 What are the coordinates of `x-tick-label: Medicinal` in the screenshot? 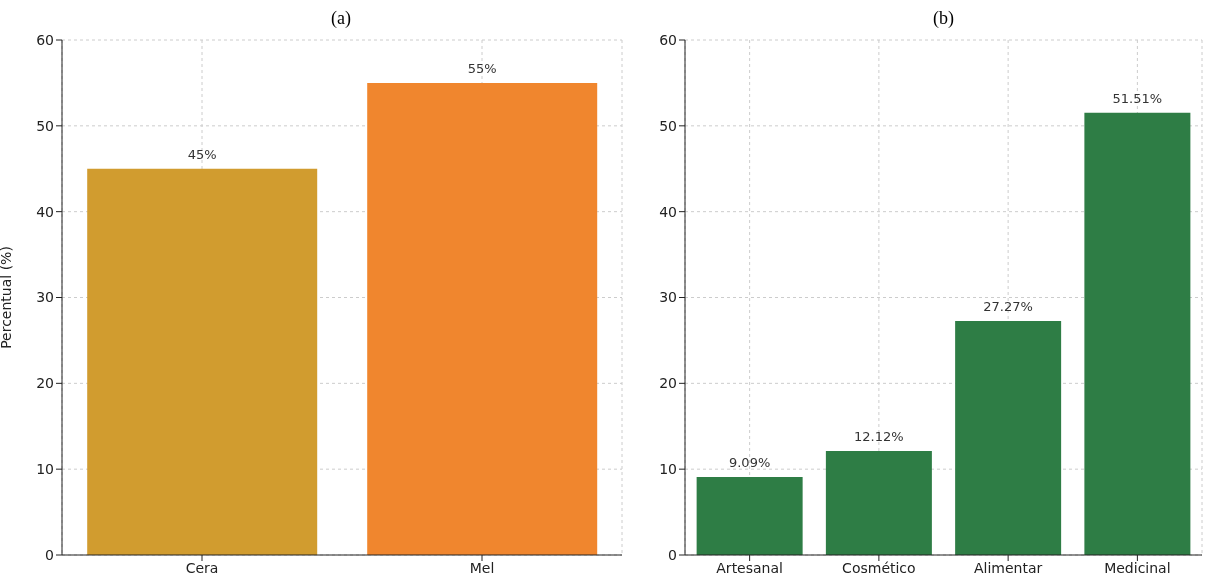 It's located at (1137, 567).